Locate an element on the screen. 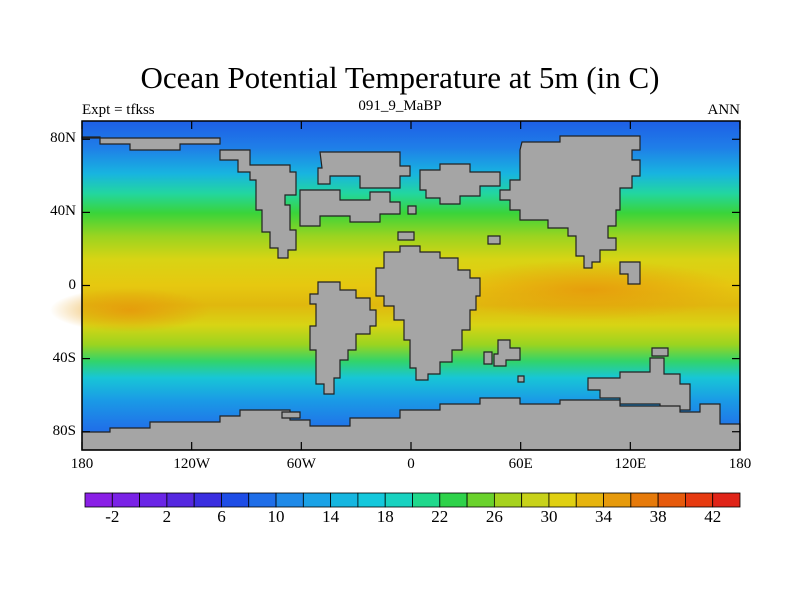 This screenshot has width=800, height=600. land-east-islands is located at coordinates (660, 352).